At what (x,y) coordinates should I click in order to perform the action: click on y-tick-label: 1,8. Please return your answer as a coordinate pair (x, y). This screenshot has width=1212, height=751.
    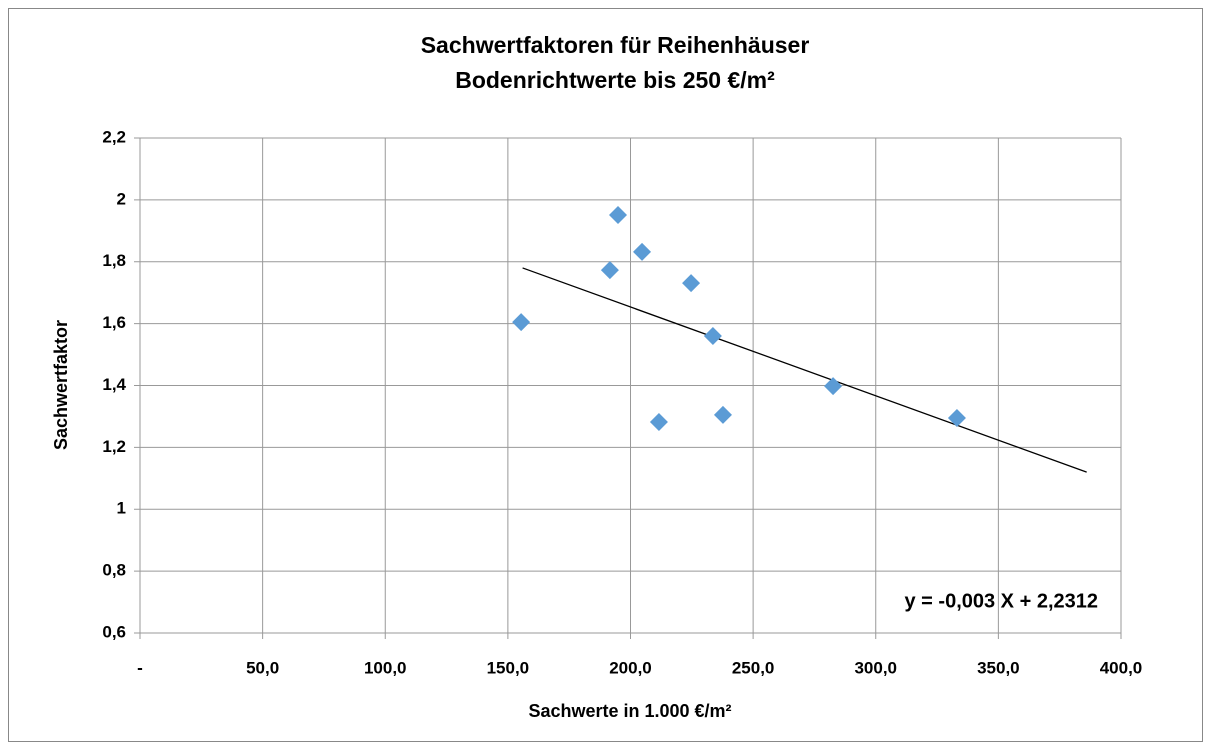
    Looking at the image, I should click on (114, 260).